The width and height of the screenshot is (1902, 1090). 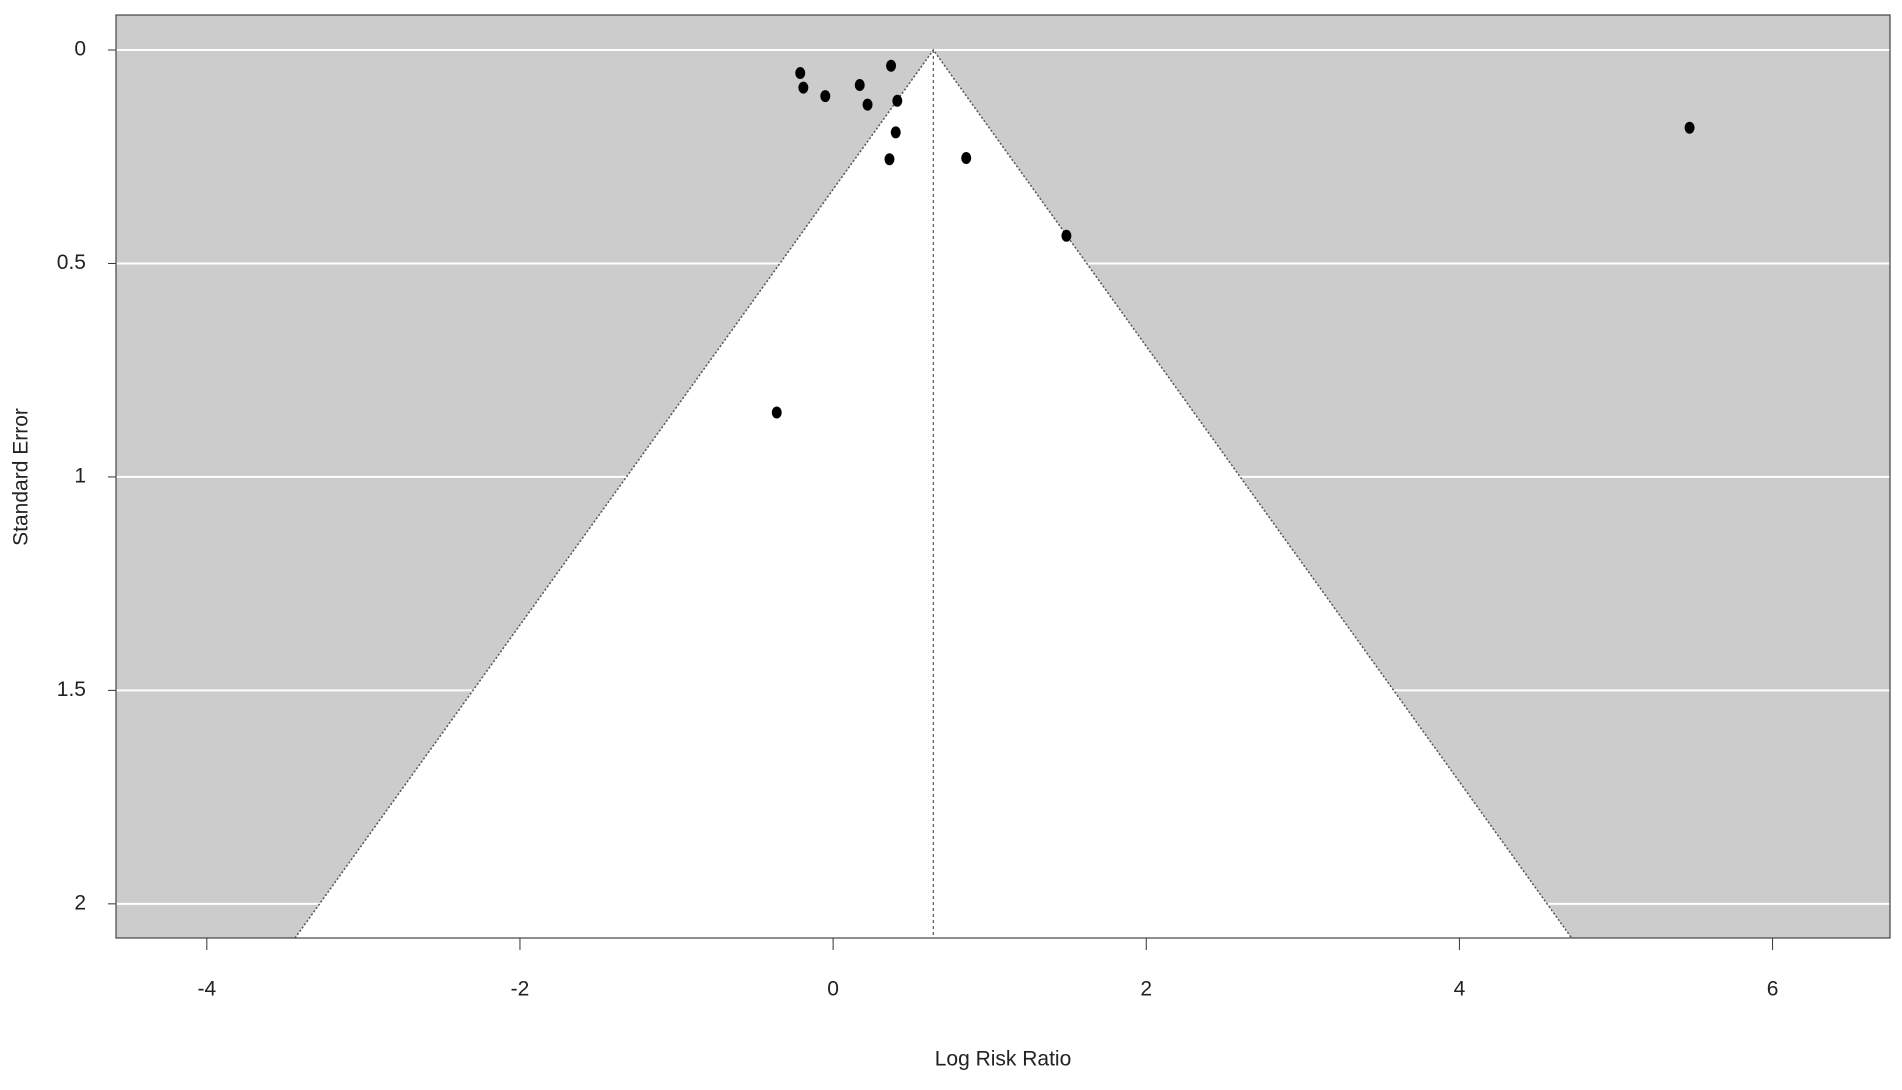 I want to click on y-tick-label: 0.5, so click(x=71, y=262).